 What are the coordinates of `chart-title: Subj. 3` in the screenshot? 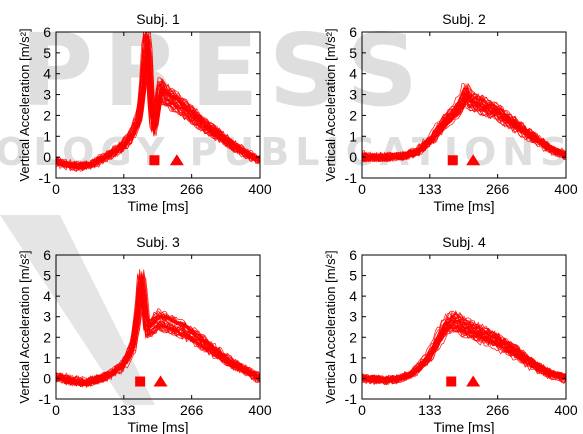 It's located at (158, 242).